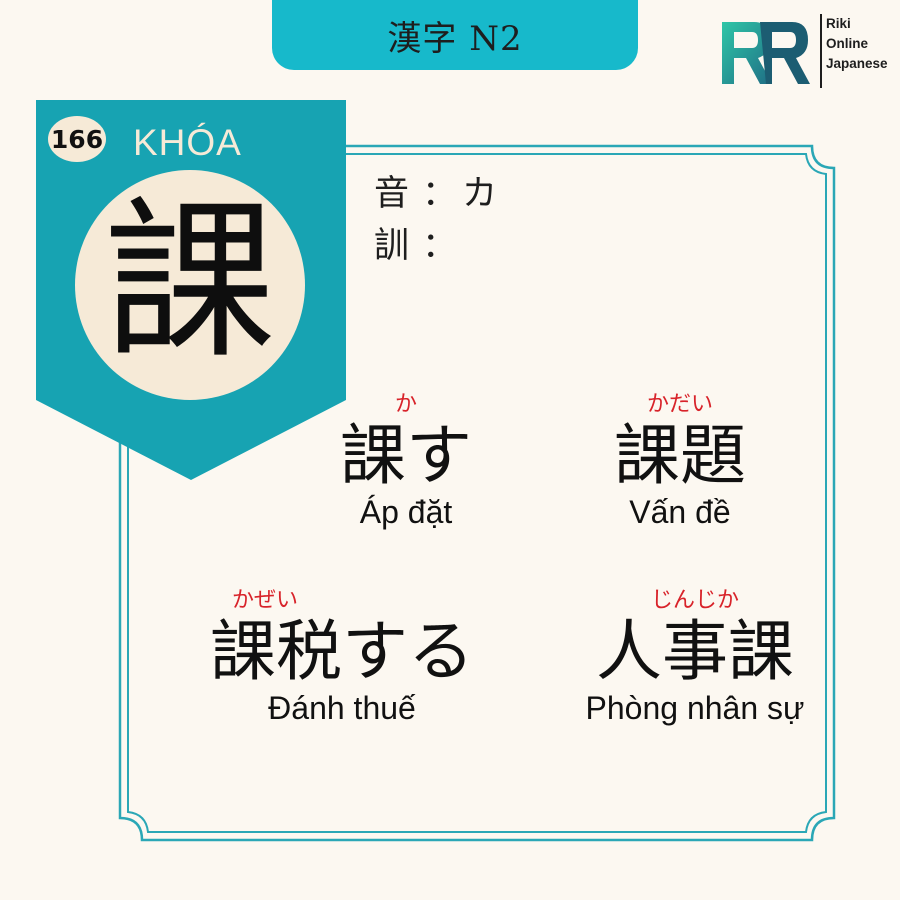 The image size is (900, 900). What do you see at coordinates (857, 63) in the screenshot?
I see `brand-line-3: Japanese` at bounding box center [857, 63].